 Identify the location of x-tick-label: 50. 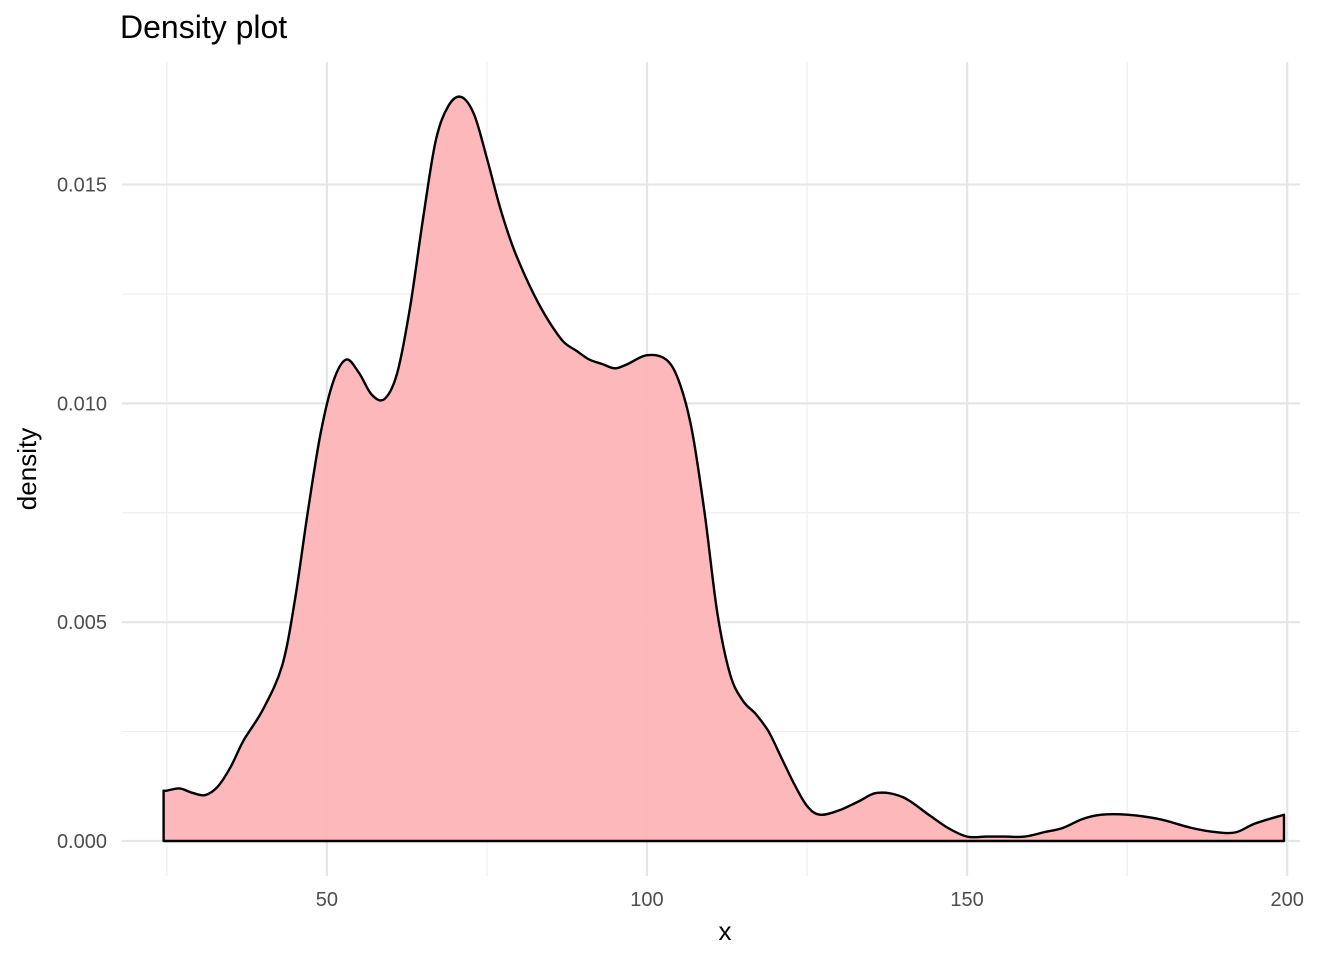
(327, 900).